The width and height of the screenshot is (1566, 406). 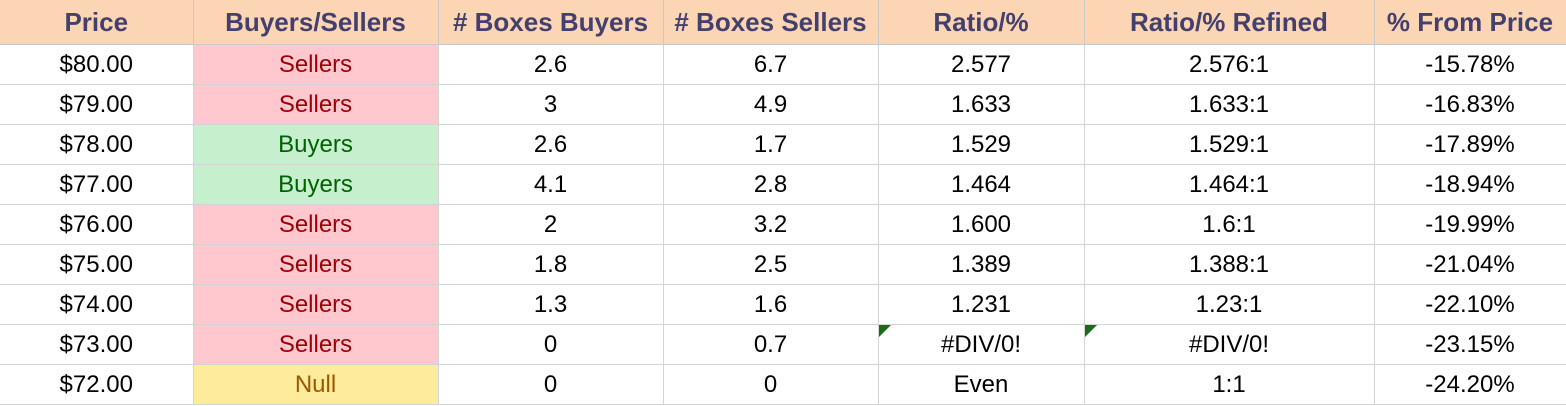 What do you see at coordinates (771, 264) in the screenshot?
I see `boxes-sellers-cell: 2.5` at bounding box center [771, 264].